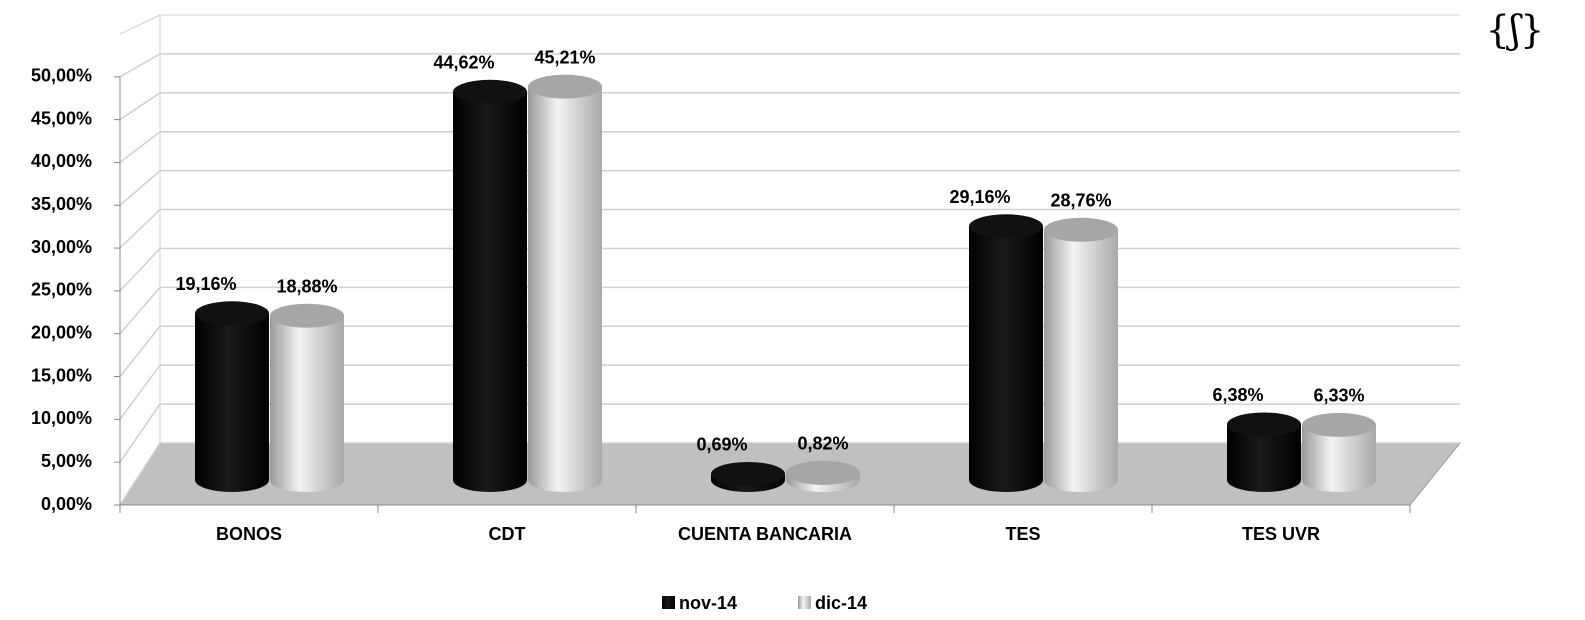 This screenshot has width=1585, height=620. Describe the element at coordinates (61, 418) in the screenshot. I see `y-tick-label: 10,00%` at that location.